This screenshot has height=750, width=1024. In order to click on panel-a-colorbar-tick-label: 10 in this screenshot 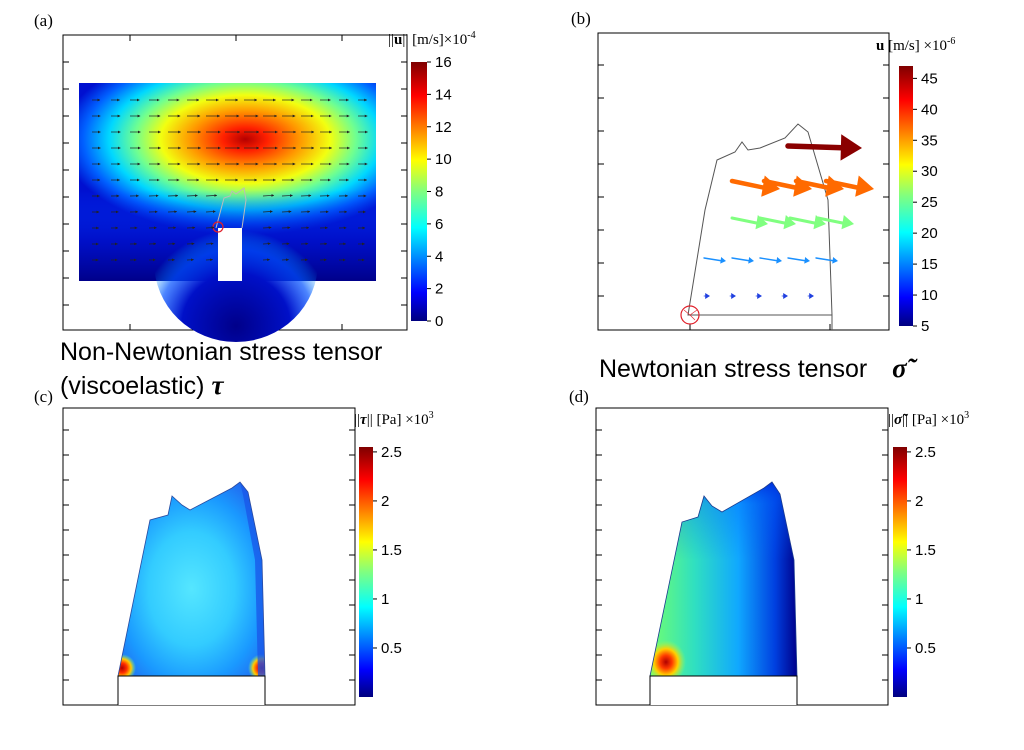, I will do `click(443, 159)`.